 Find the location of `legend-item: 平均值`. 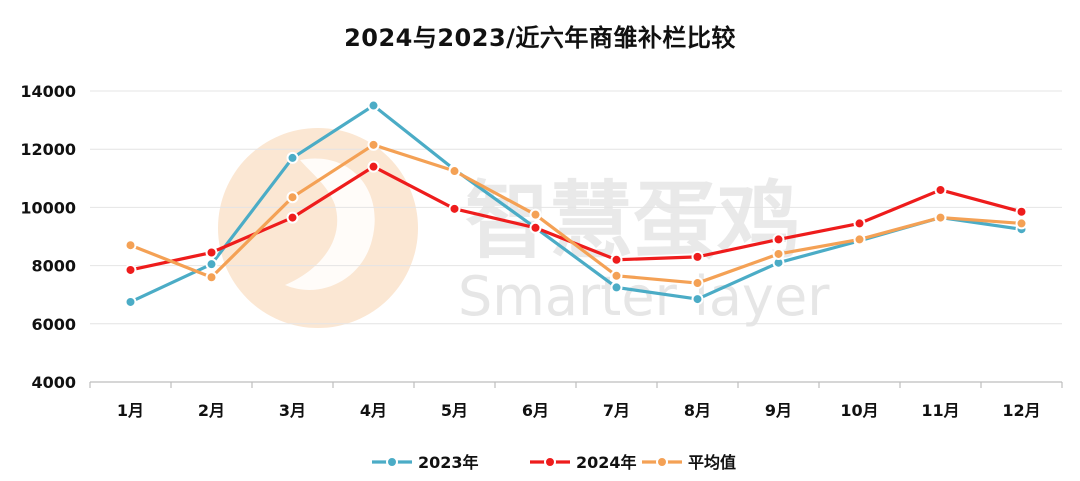

legend-item: 平均值 is located at coordinates (689, 462).